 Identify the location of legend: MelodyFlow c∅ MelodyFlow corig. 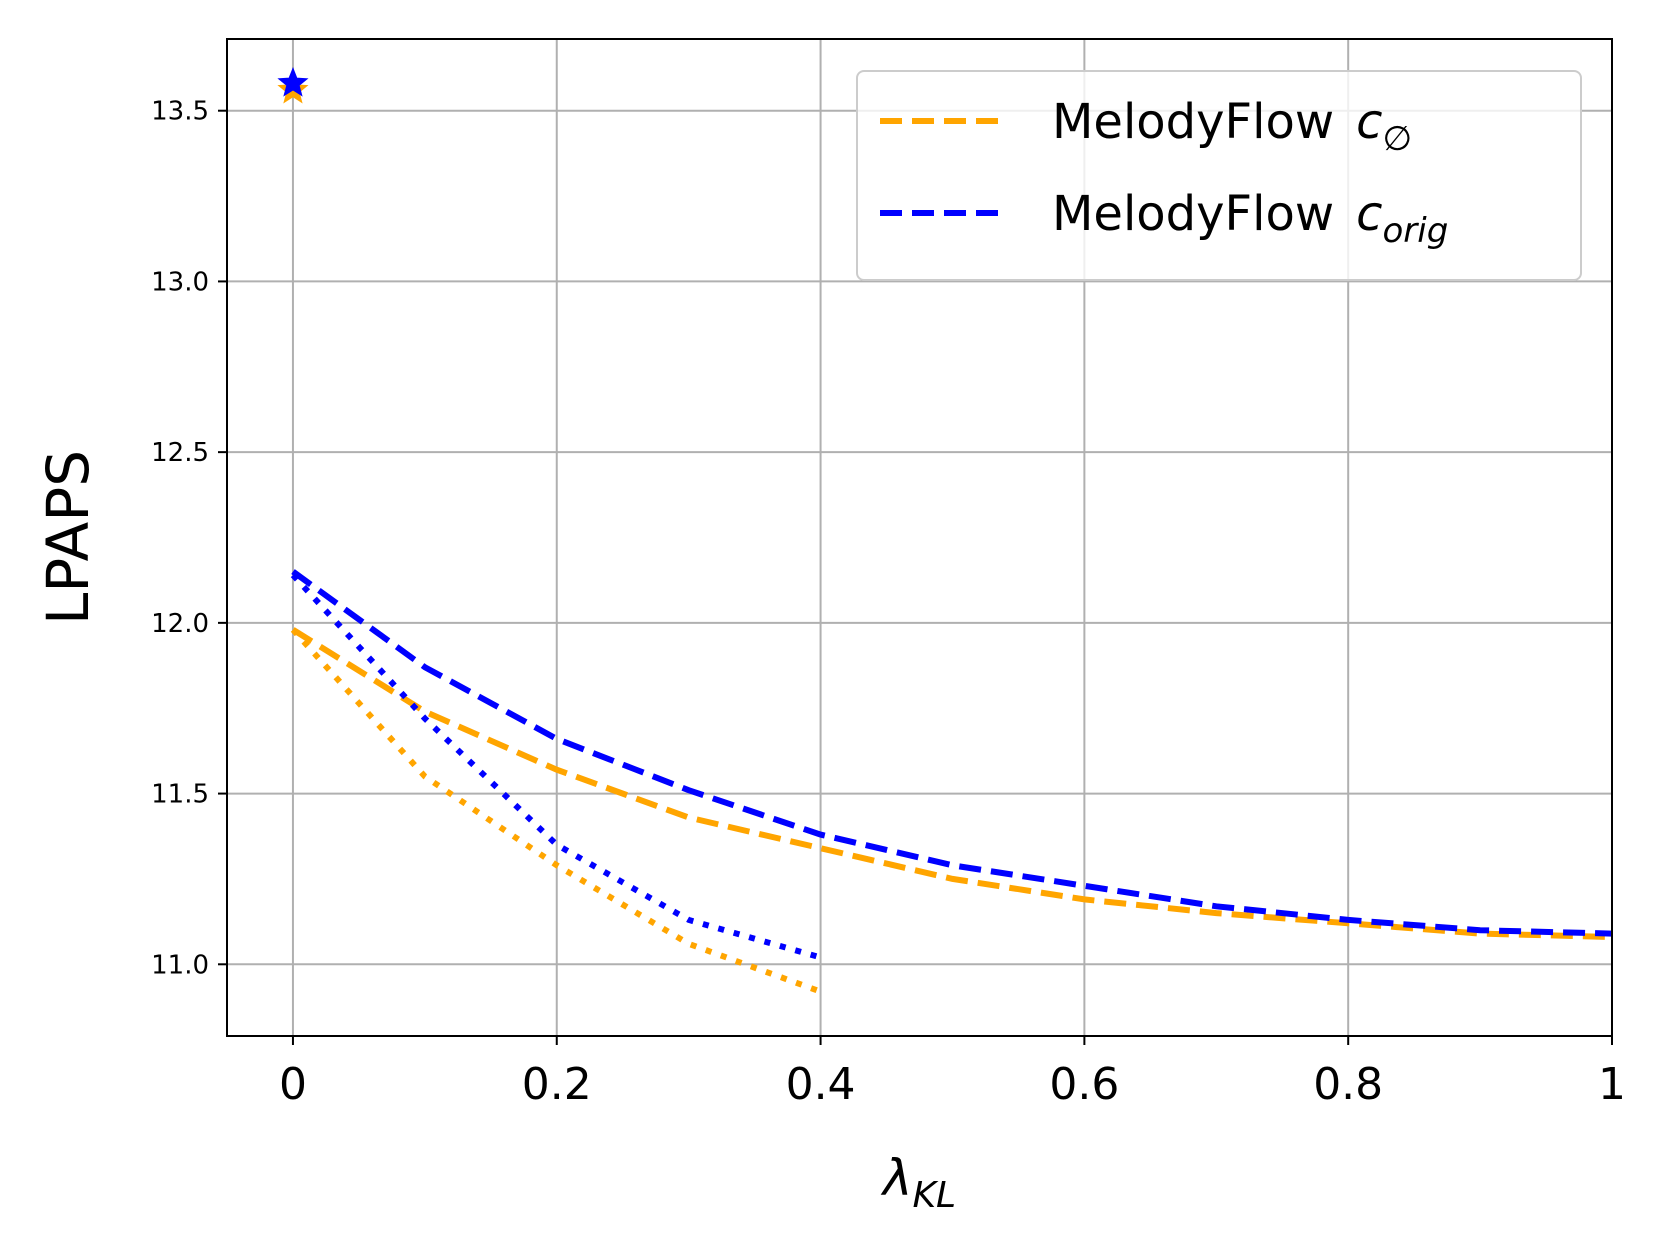
(1219, 175).